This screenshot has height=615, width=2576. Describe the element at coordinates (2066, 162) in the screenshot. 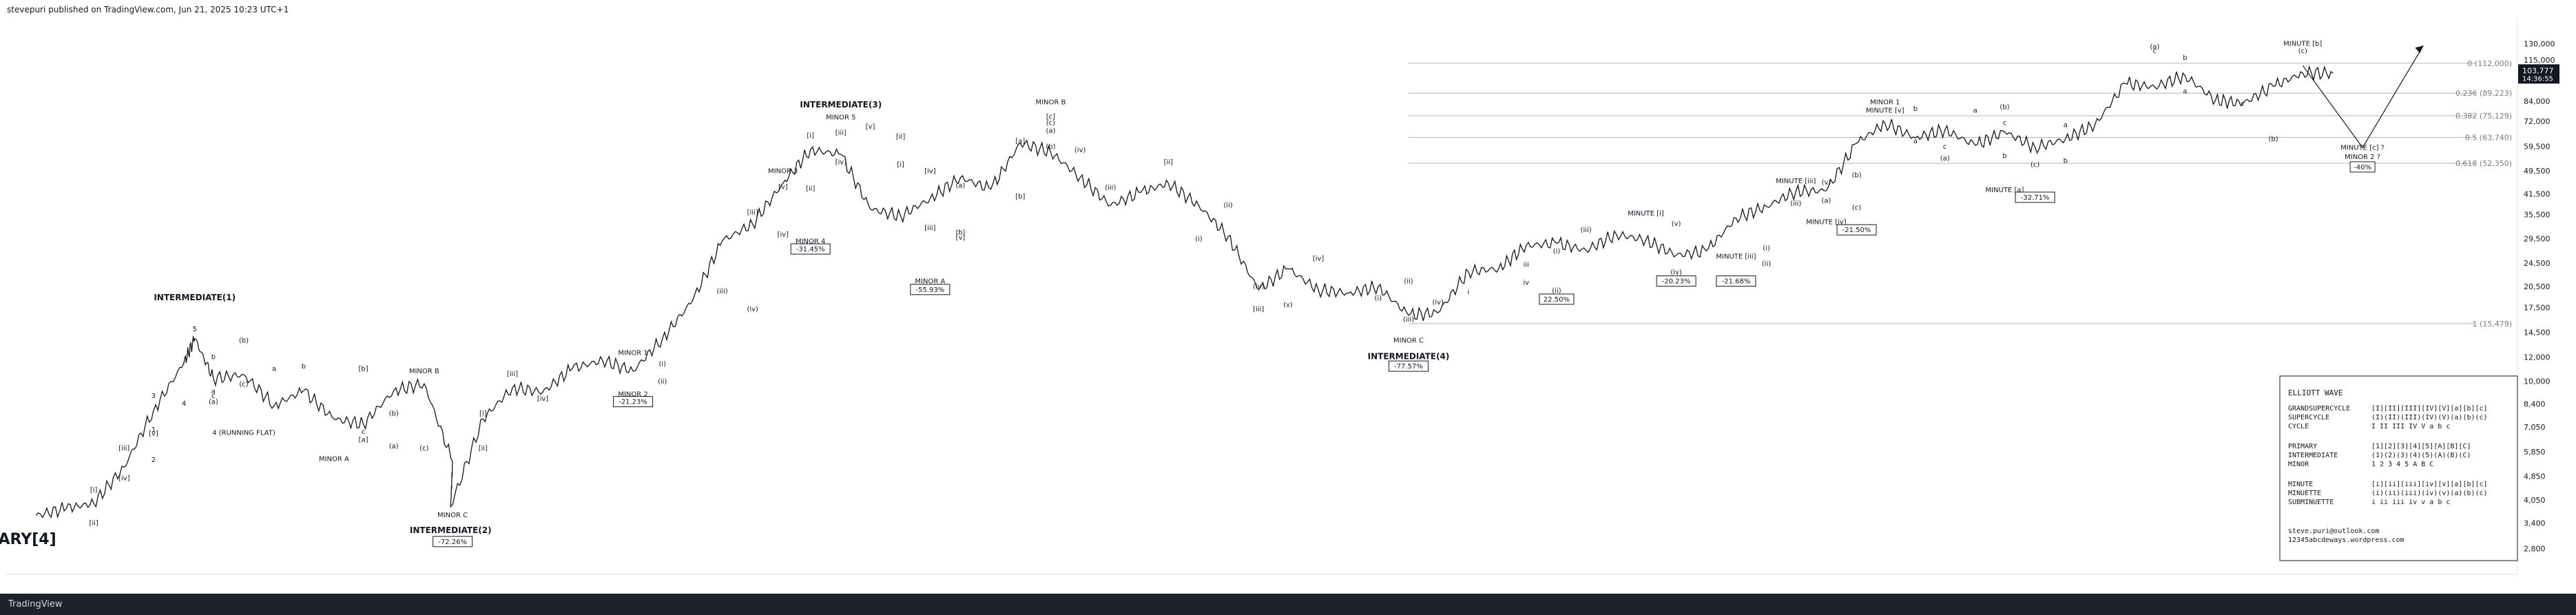

I see `sub-wave-label-90: b` at that location.